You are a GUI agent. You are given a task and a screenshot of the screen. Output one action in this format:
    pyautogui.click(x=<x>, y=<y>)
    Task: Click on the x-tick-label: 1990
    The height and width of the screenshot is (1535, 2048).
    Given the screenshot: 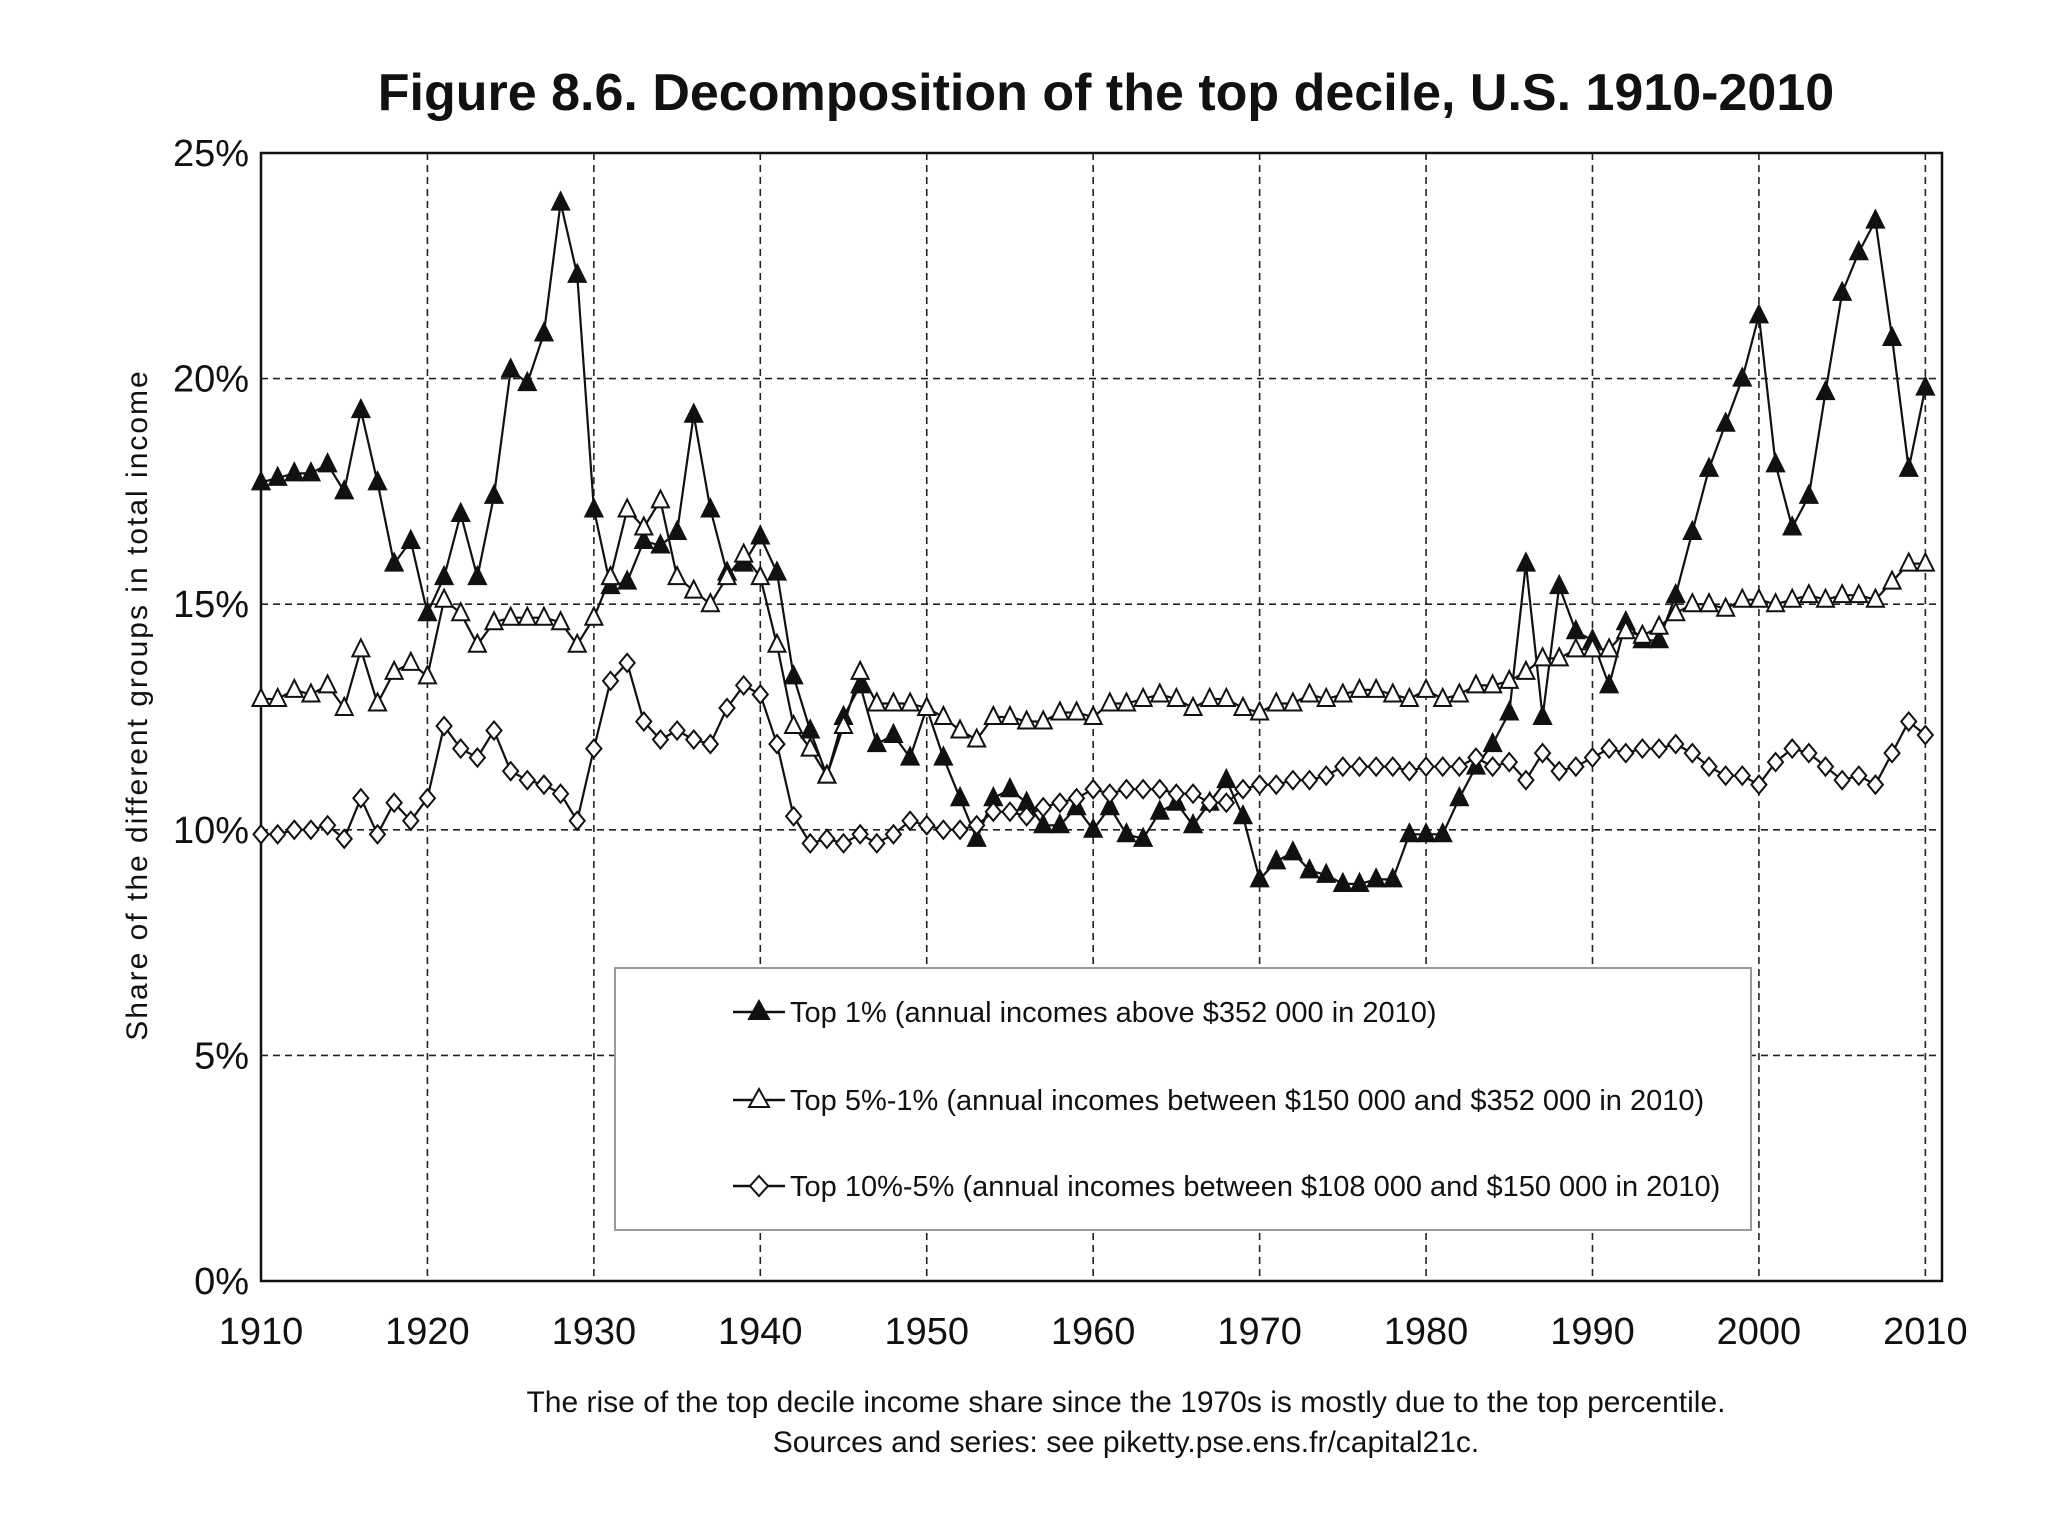 What is the action you would take?
    pyautogui.click(x=1592, y=1332)
    